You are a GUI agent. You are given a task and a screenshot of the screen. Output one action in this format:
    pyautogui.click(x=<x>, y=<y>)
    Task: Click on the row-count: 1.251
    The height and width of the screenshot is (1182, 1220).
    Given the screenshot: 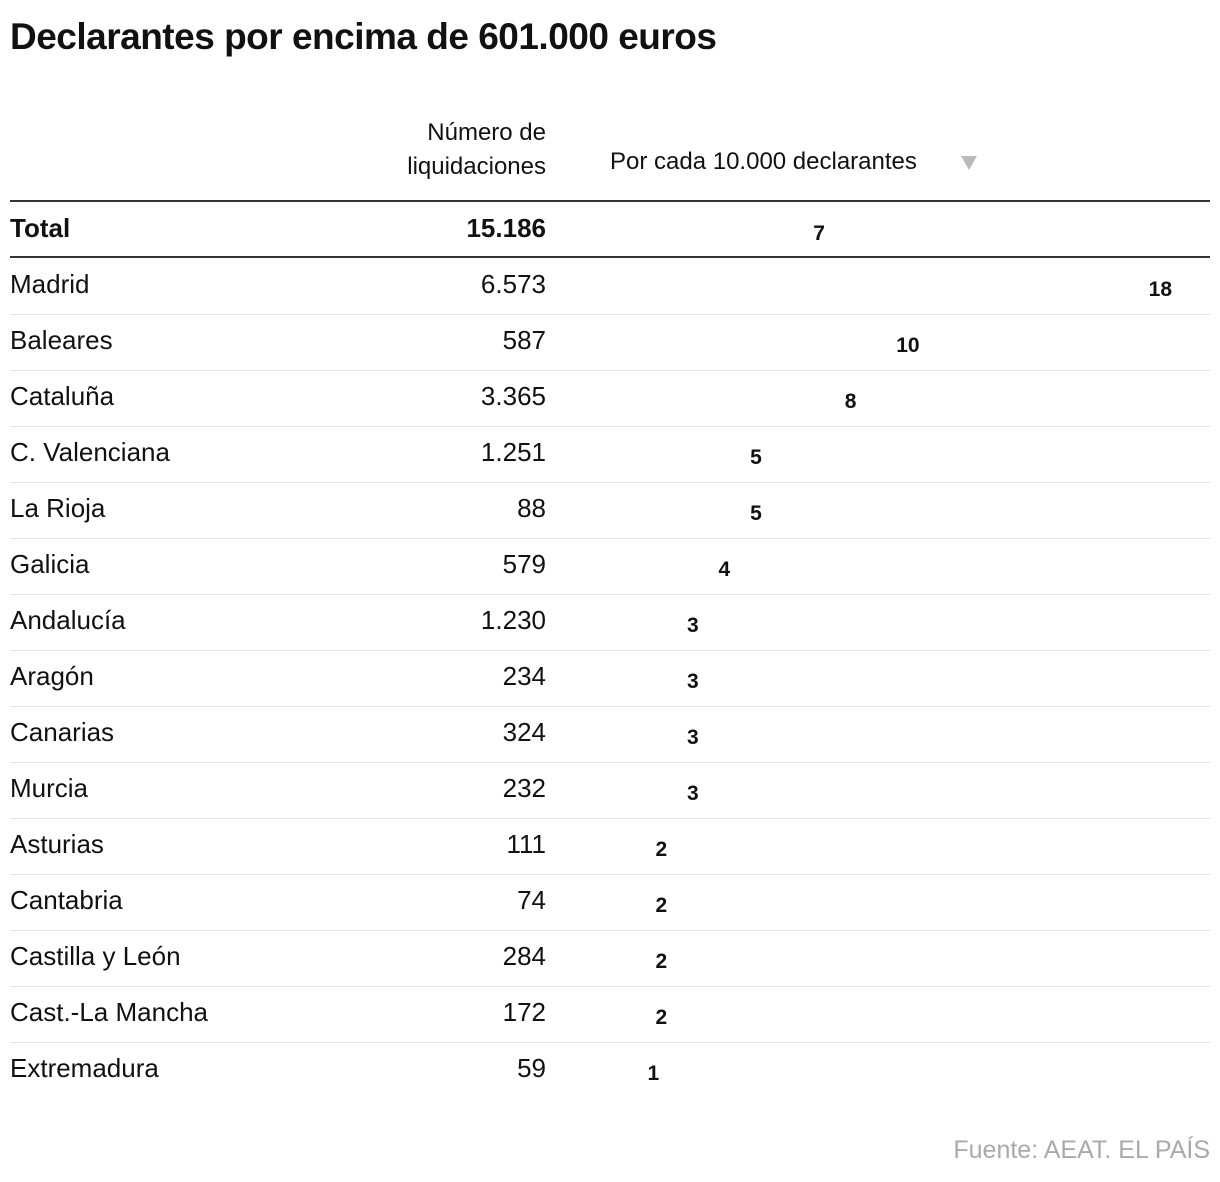 What is the action you would take?
    pyautogui.click(x=513, y=452)
    